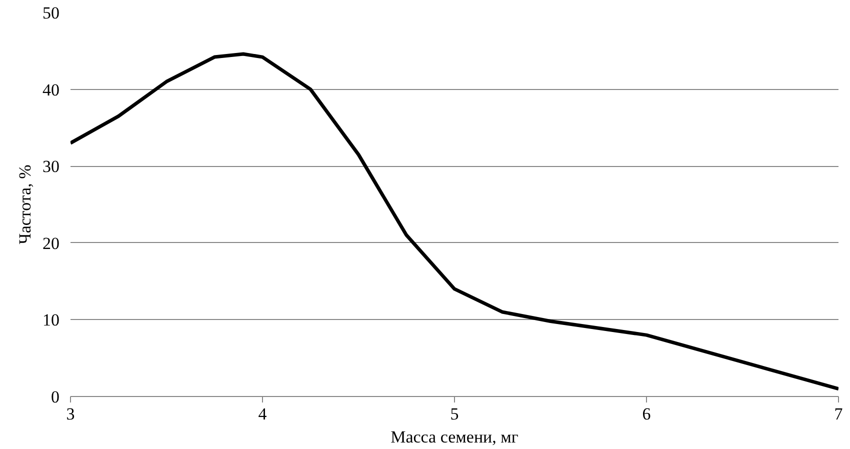 This screenshot has width=850, height=449. Describe the element at coordinates (839, 414) in the screenshot. I see `x-tick-label: 7` at that location.